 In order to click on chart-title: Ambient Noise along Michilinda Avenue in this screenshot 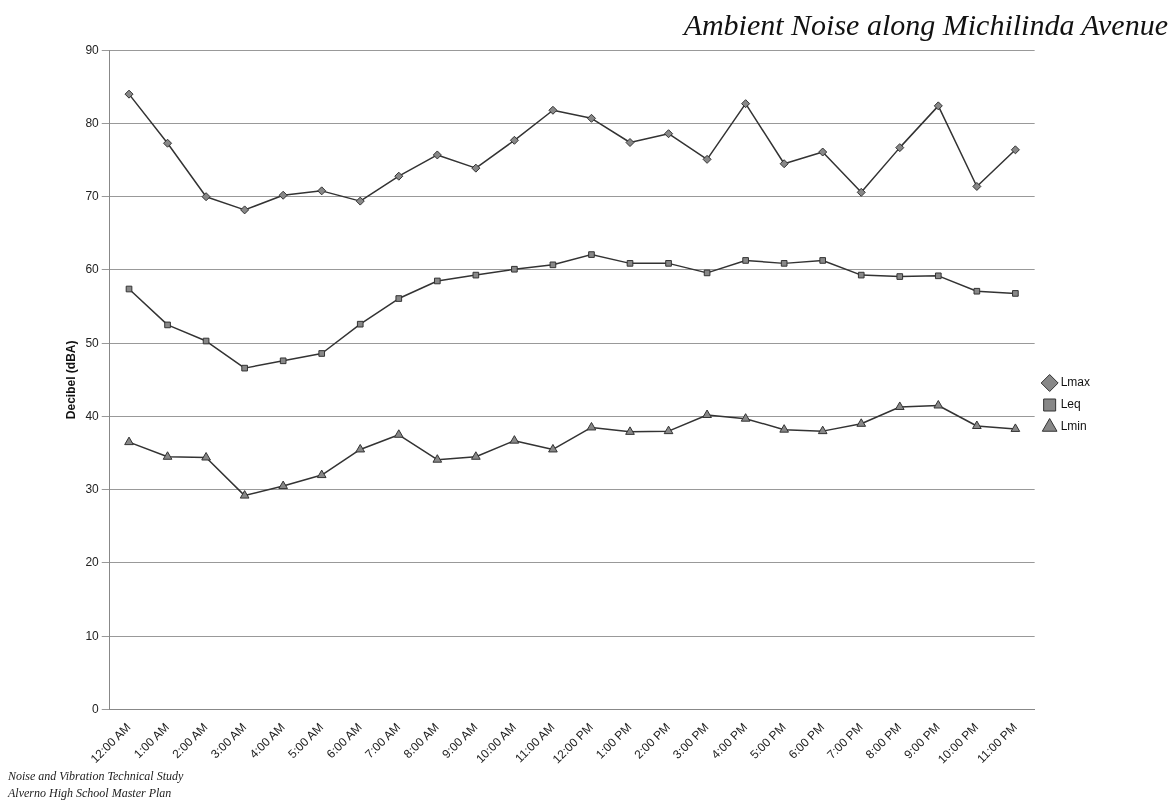, I will do `click(925, 25)`.